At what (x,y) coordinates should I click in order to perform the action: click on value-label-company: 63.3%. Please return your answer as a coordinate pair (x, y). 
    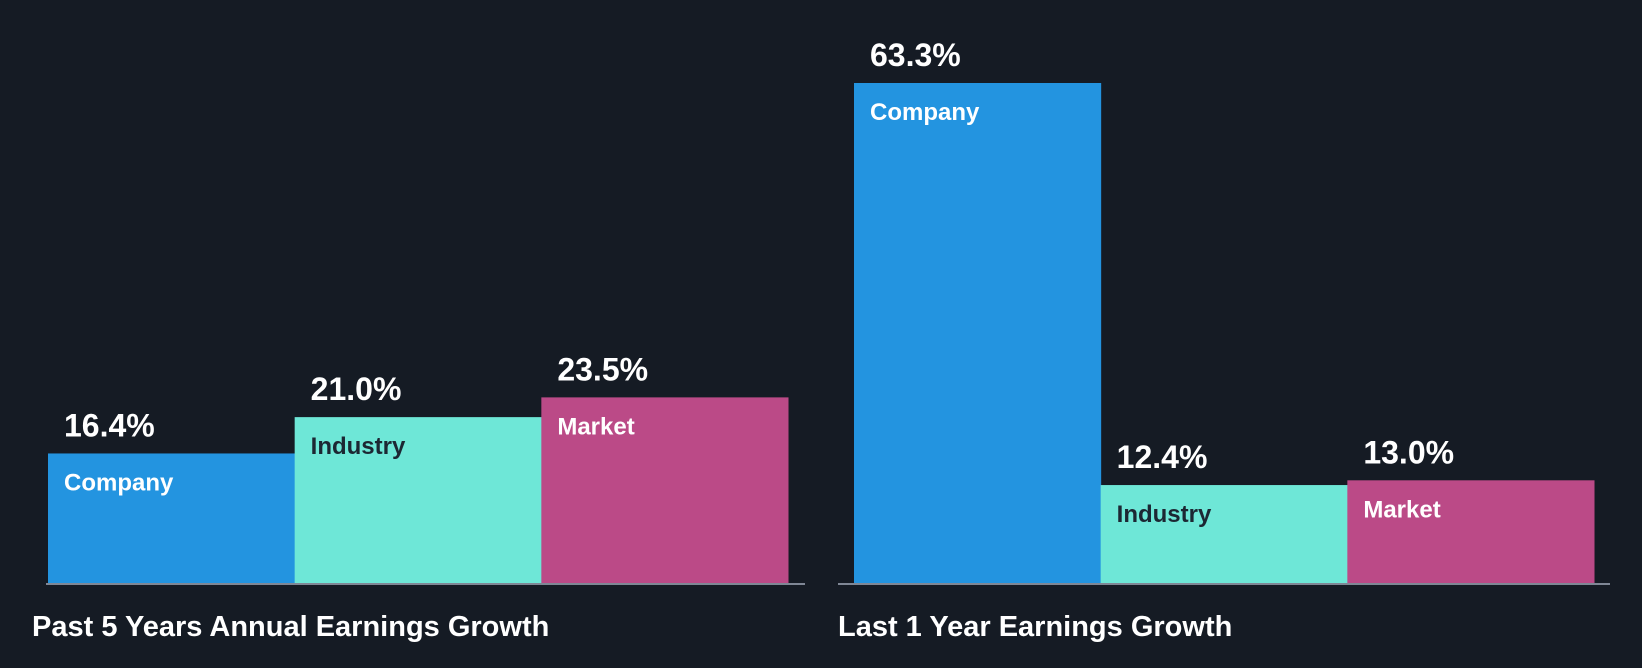
    Looking at the image, I should click on (915, 55).